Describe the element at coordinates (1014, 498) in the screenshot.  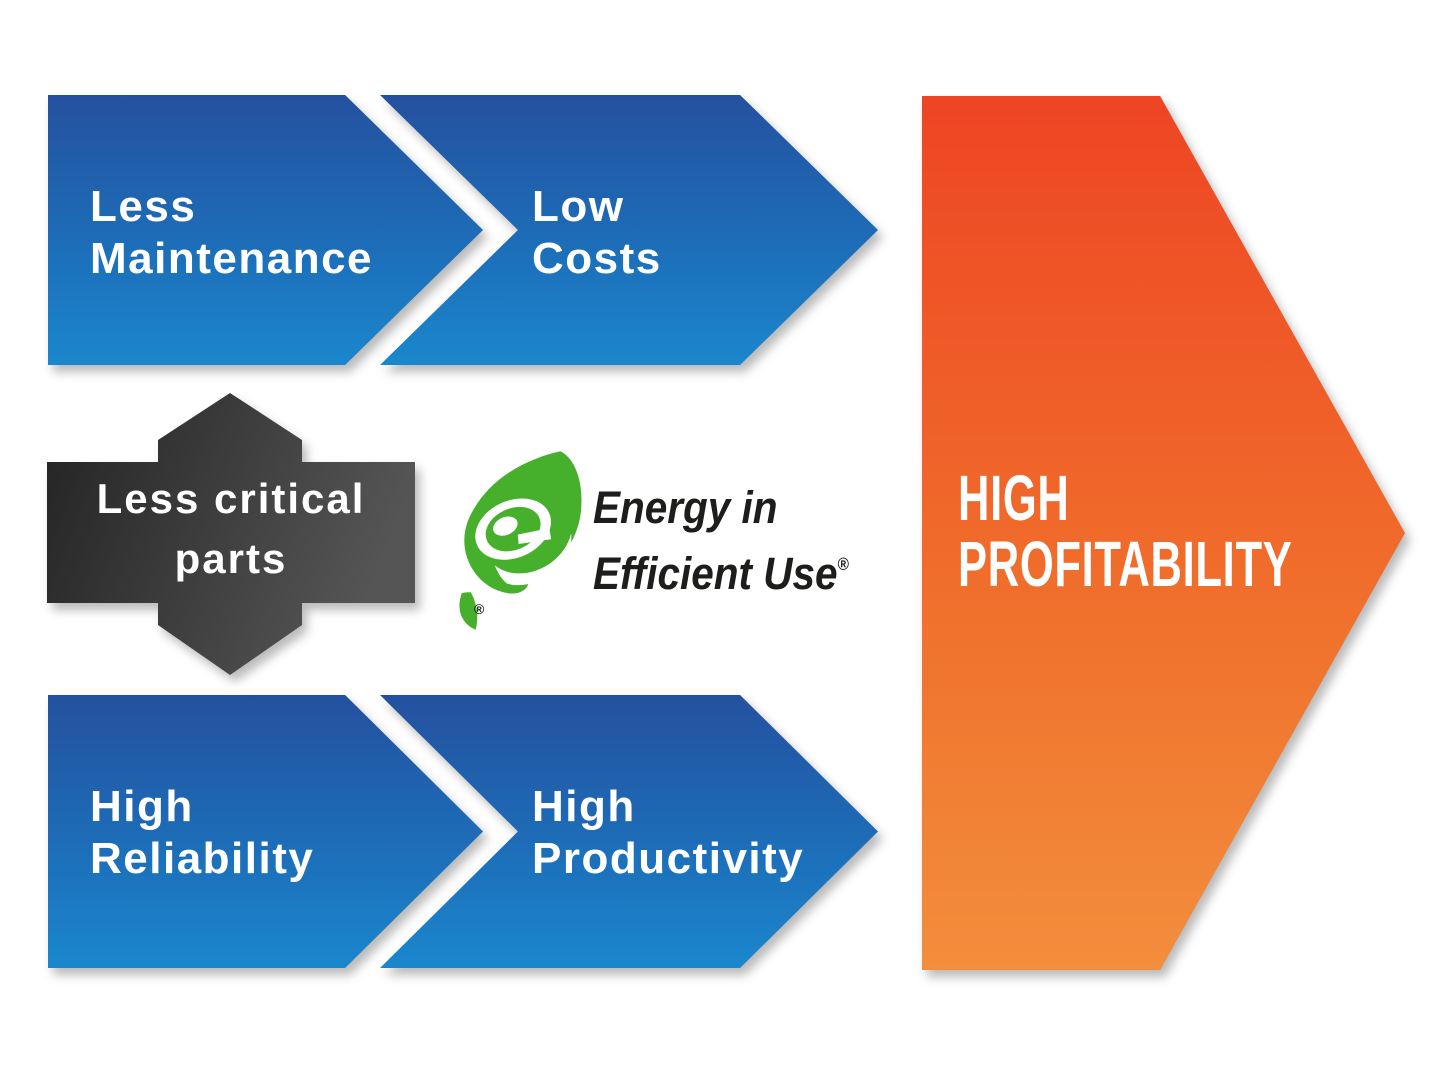
I see `label-line: HIGH` at that location.